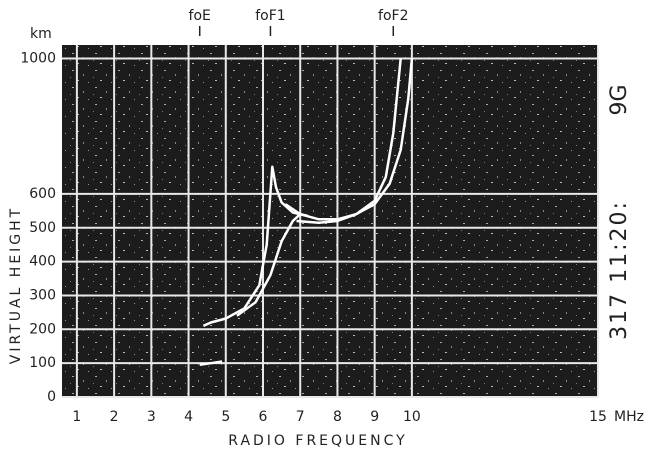 The image size is (652, 453). What do you see at coordinates (42, 194) in the screenshot?
I see `y-tick-label: 600` at bounding box center [42, 194].